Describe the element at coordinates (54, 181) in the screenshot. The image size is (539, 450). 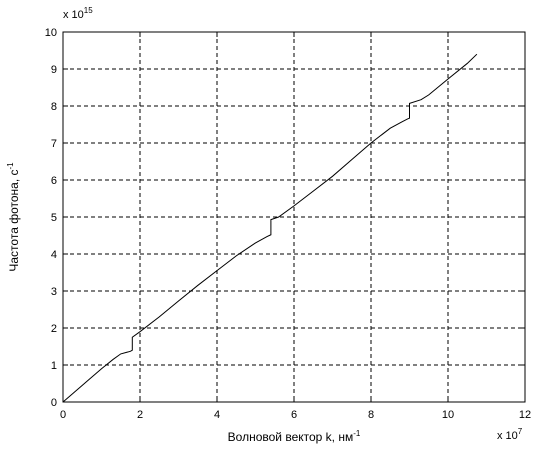
I see `y-tick-label: 6` at that location.